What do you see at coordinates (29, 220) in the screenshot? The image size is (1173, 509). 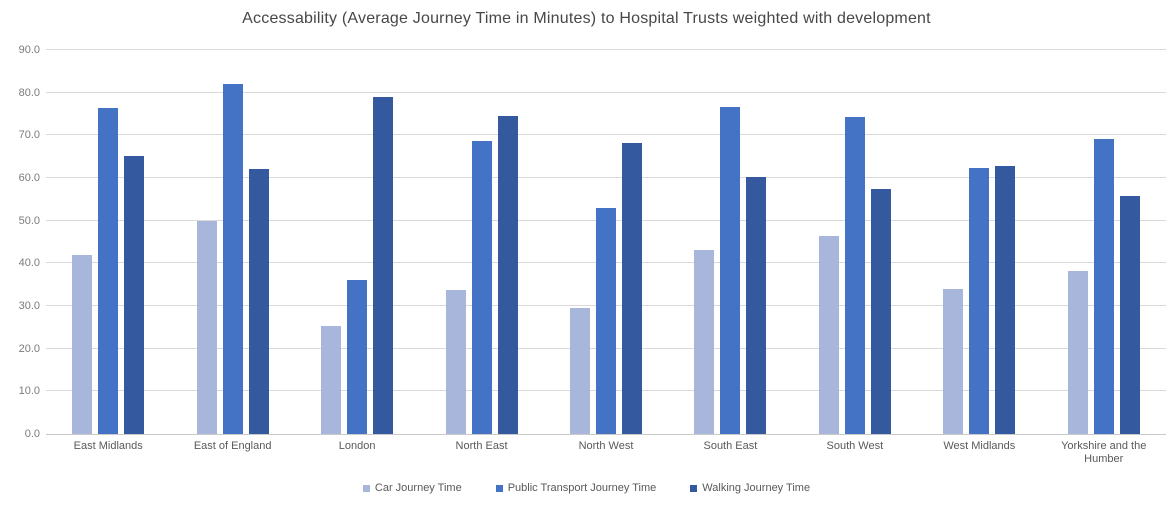 I see `y-tick-label: 50.0` at bounding box center [29, 220].